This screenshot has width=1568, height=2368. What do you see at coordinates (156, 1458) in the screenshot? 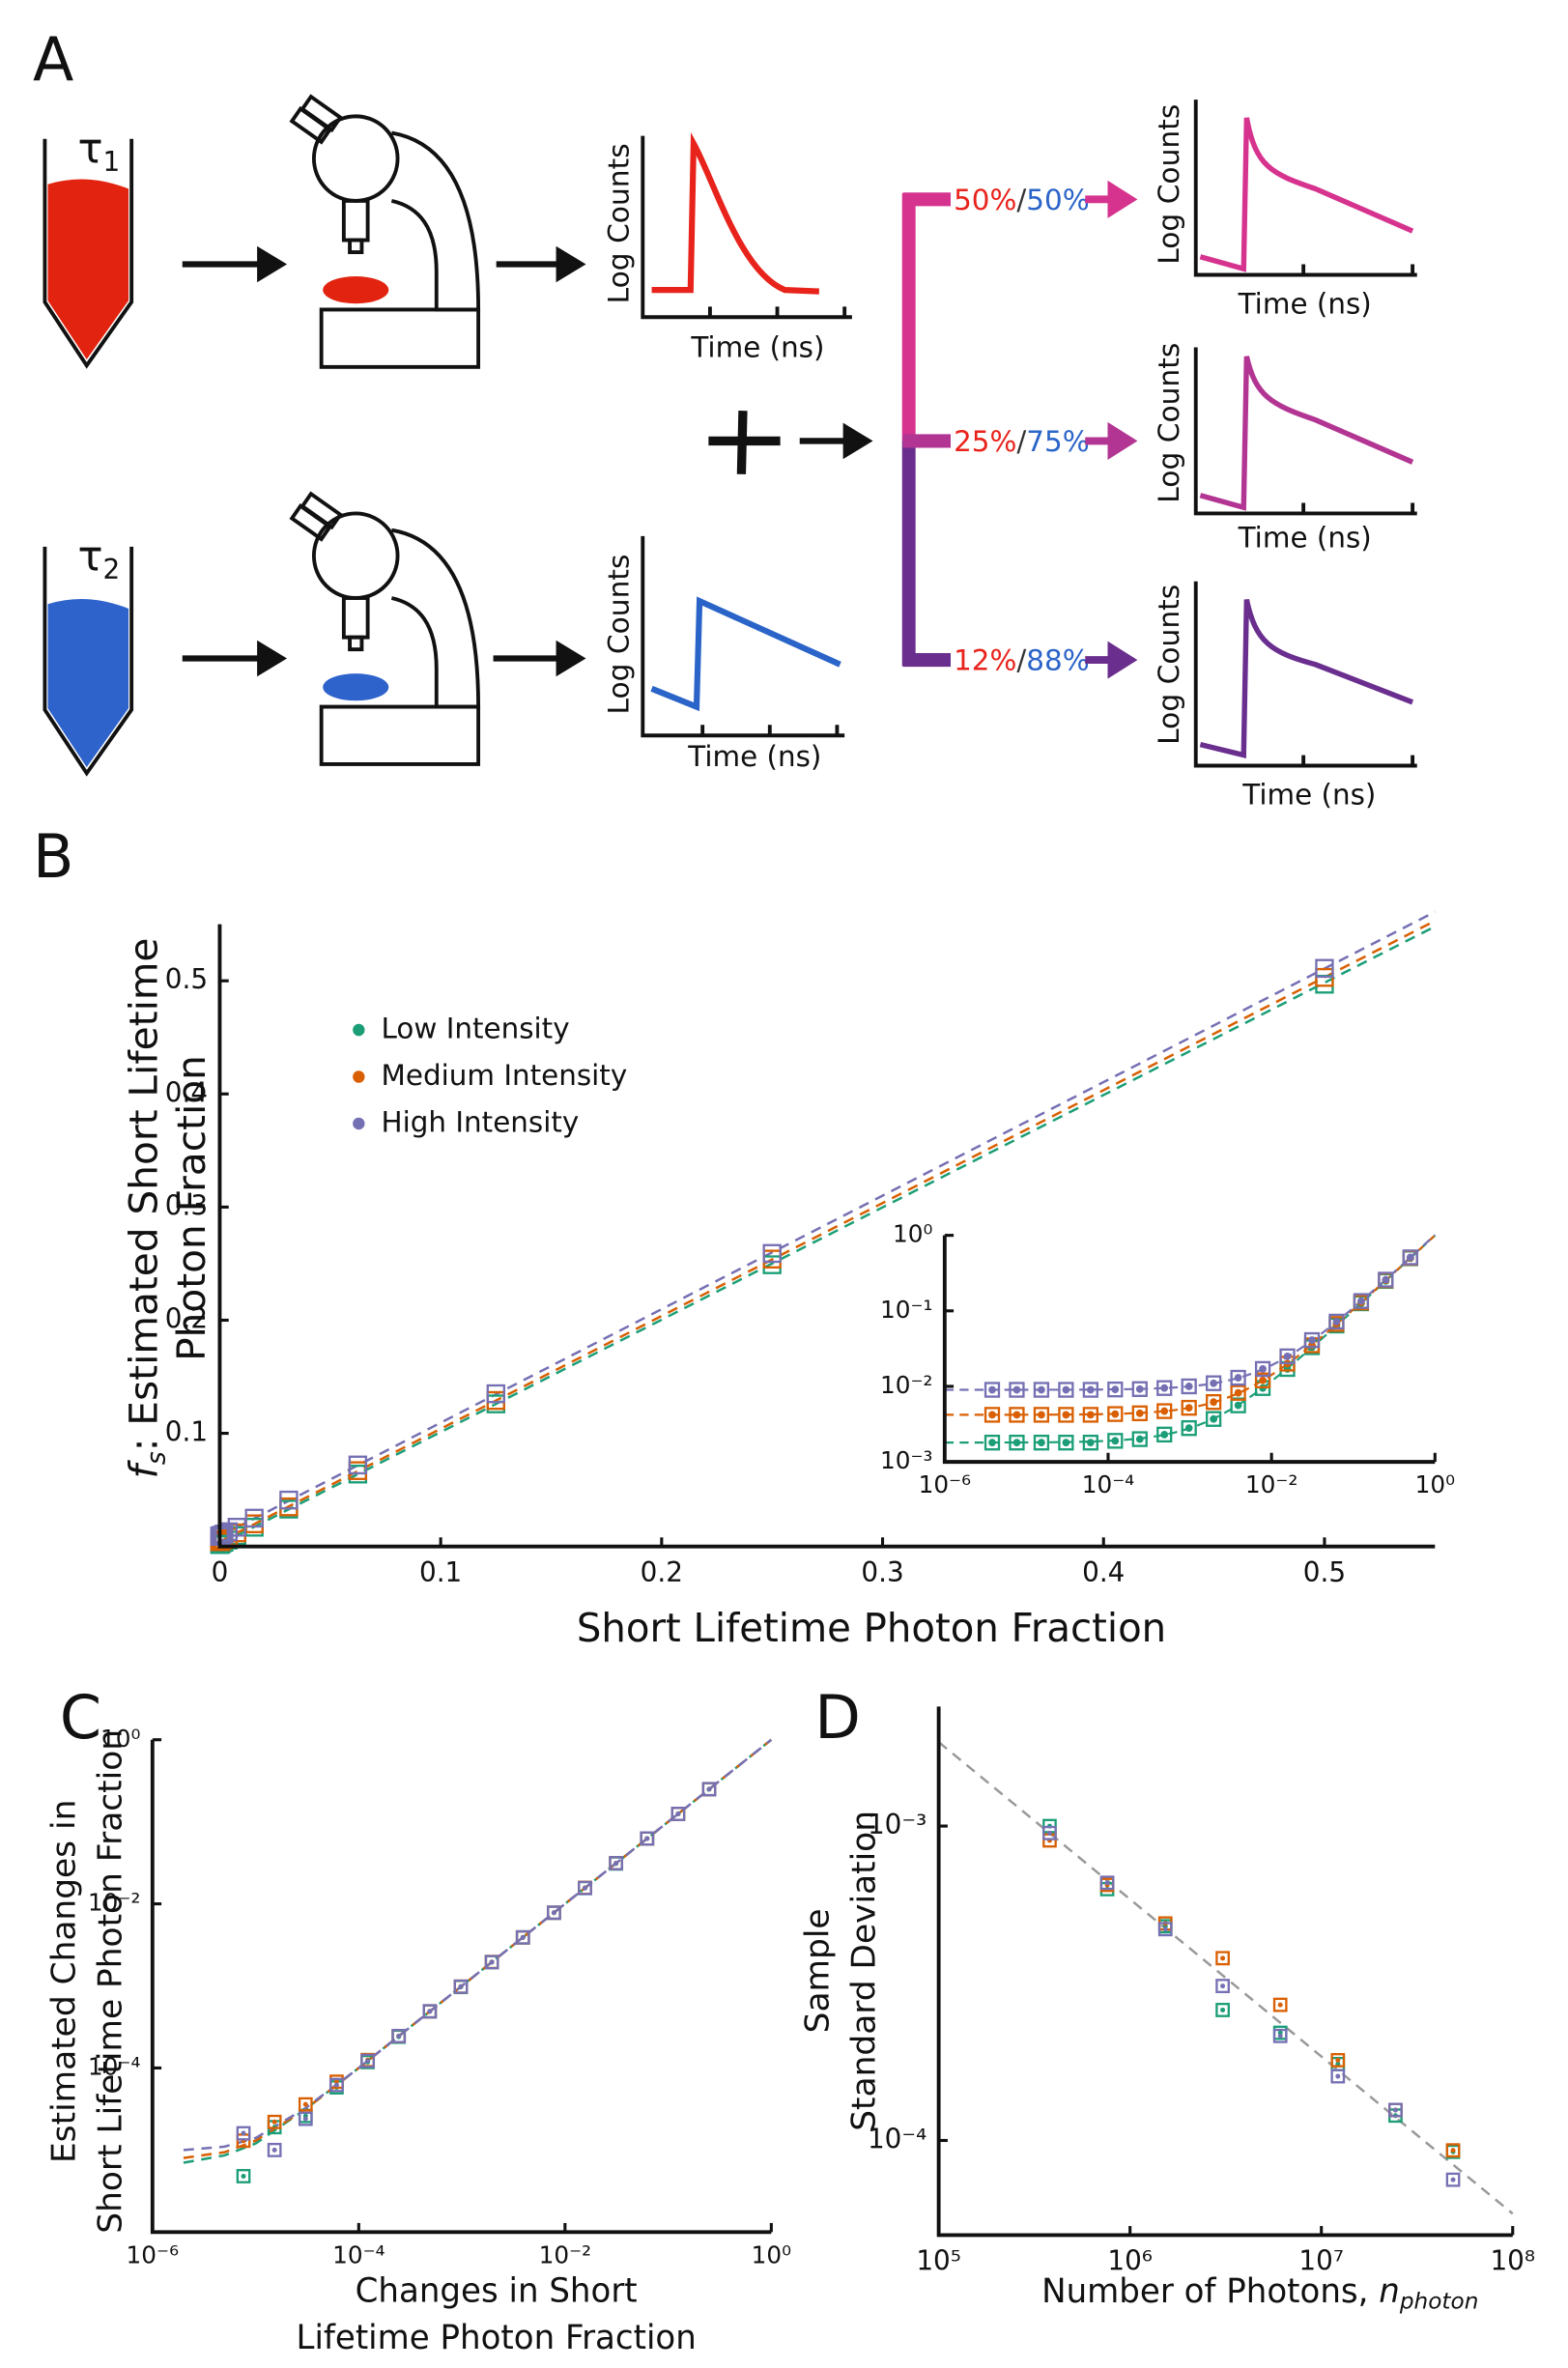
I see `subscript: s` at bounding box center [156, 1458].